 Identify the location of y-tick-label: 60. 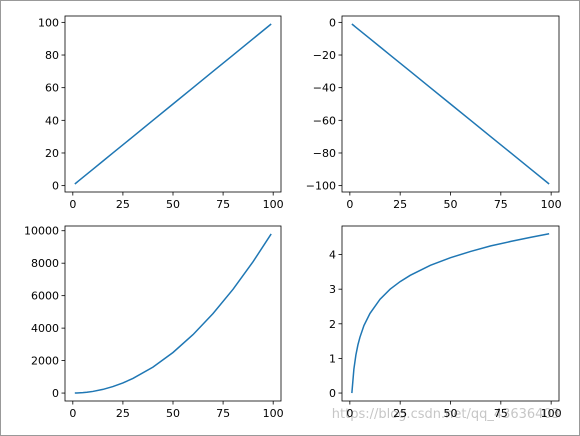
(52, 88).